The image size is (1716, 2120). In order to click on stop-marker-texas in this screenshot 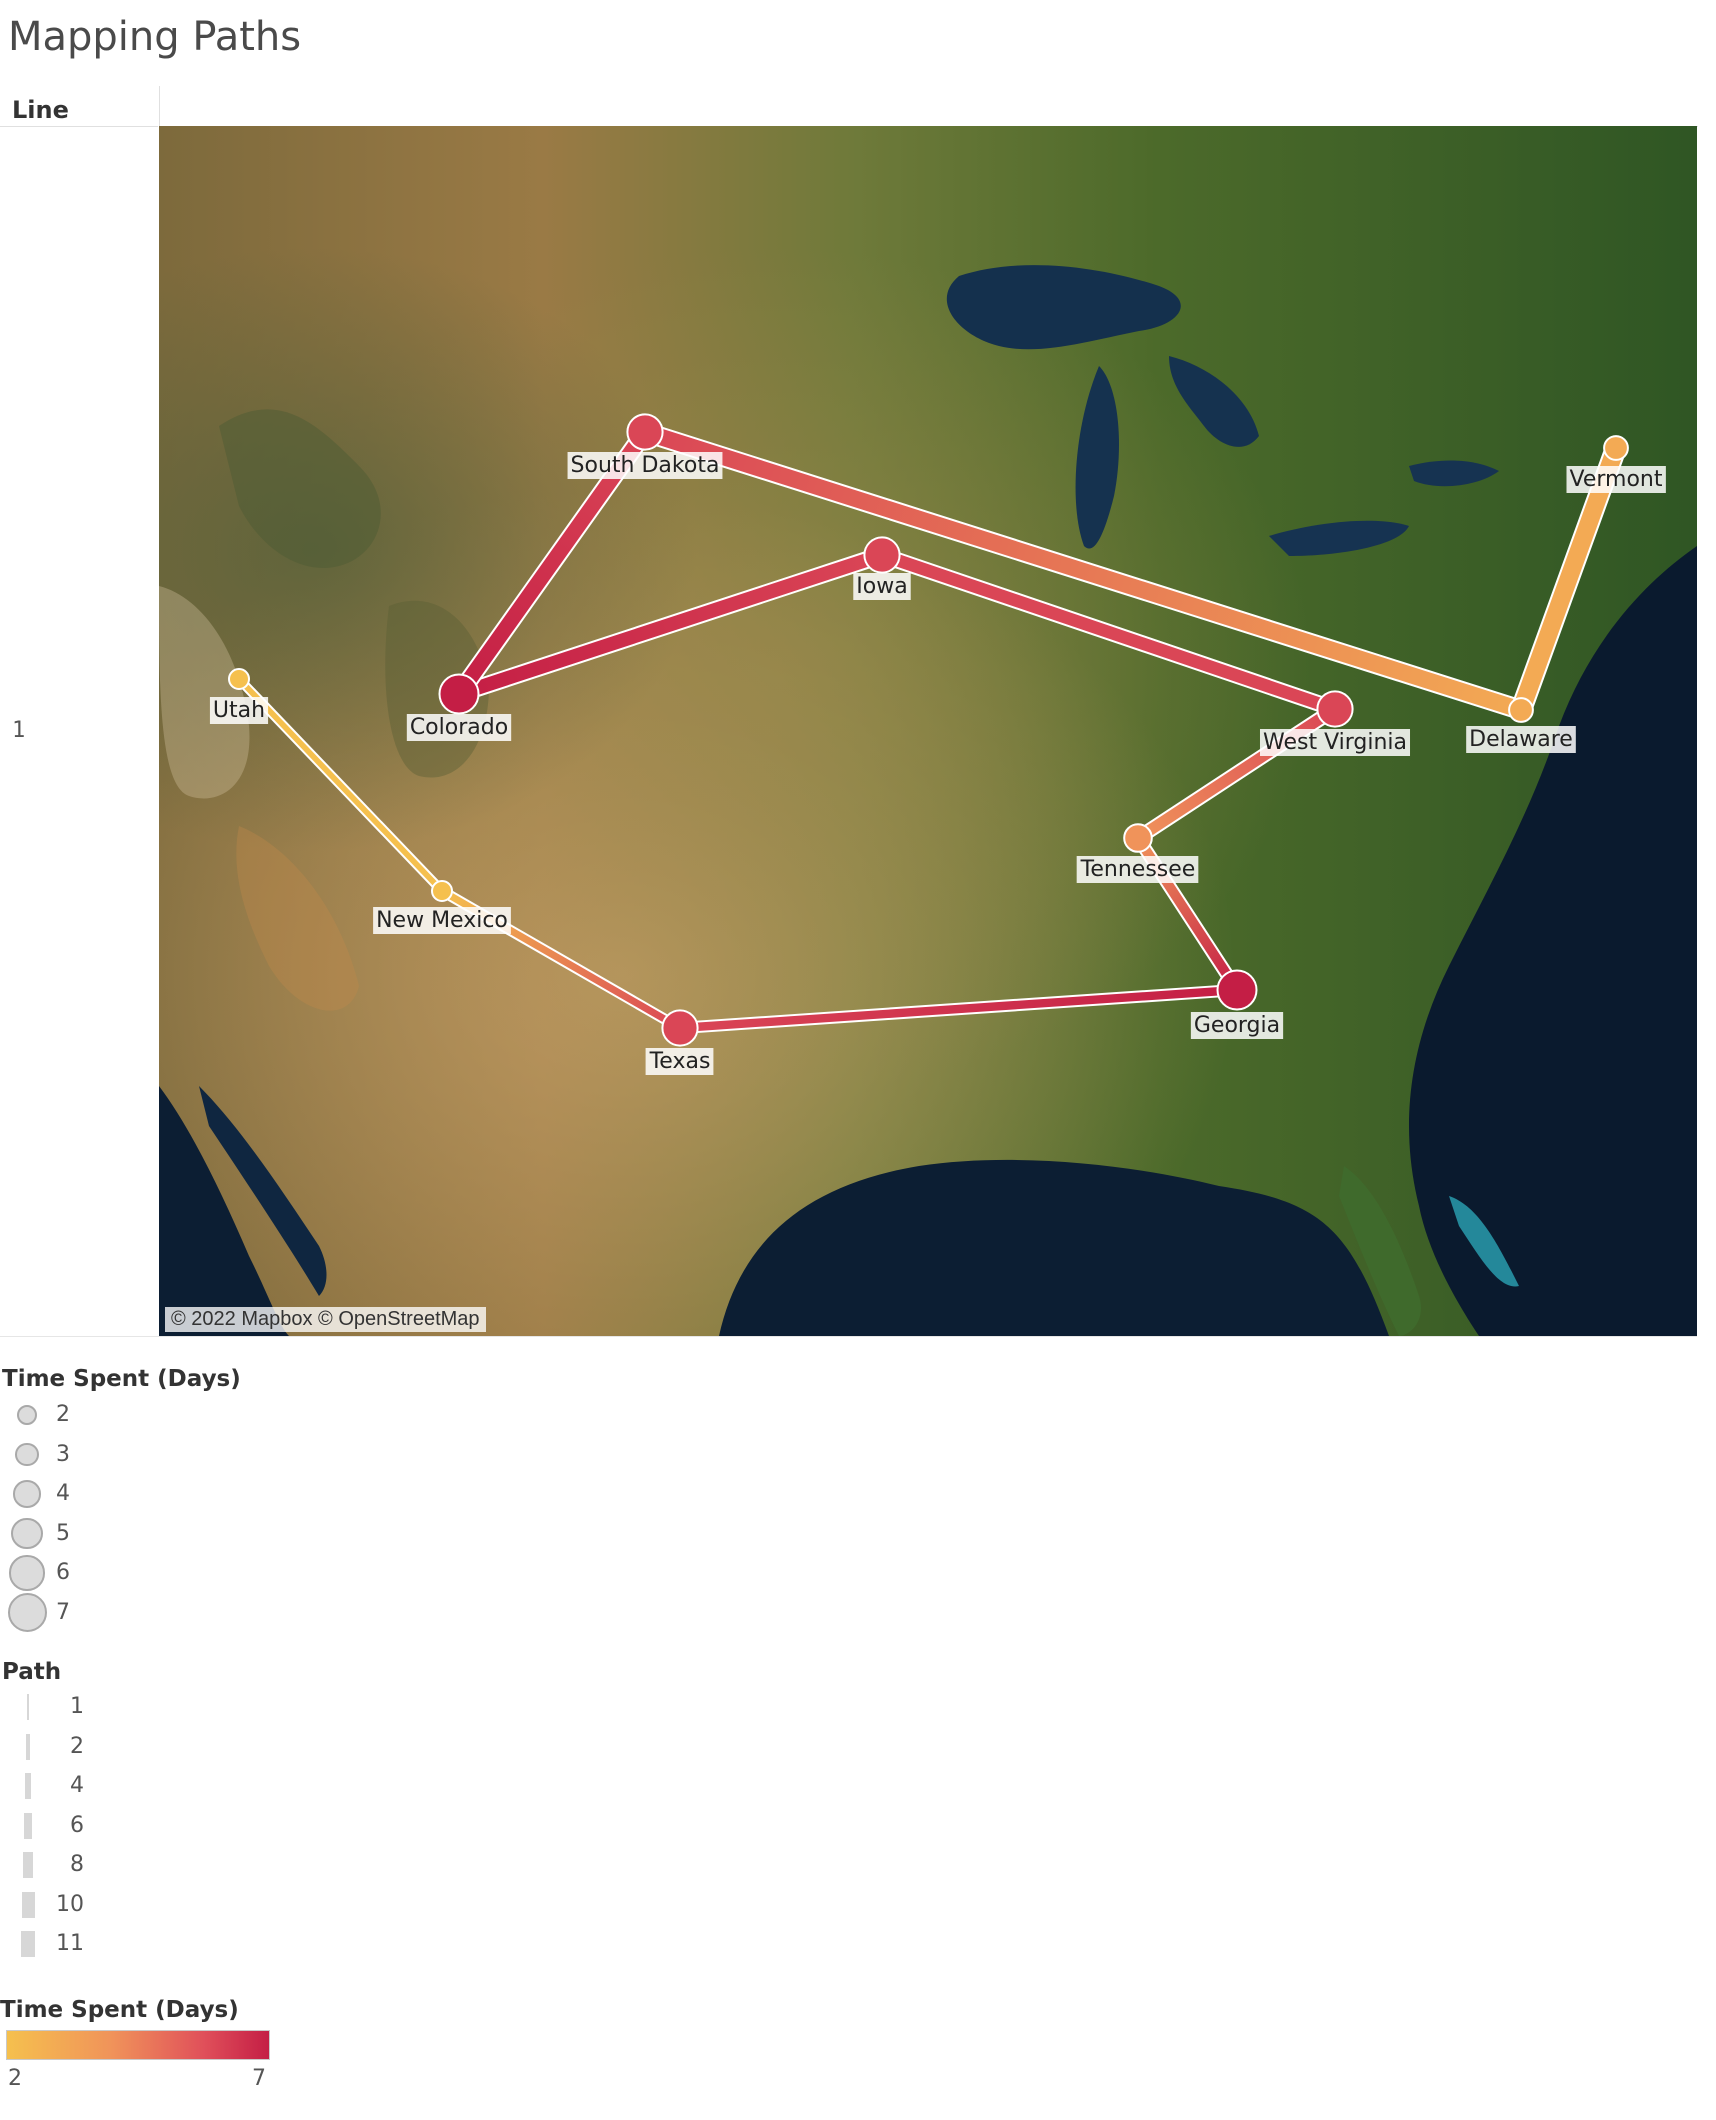, I will do `click(680, 1028)`.